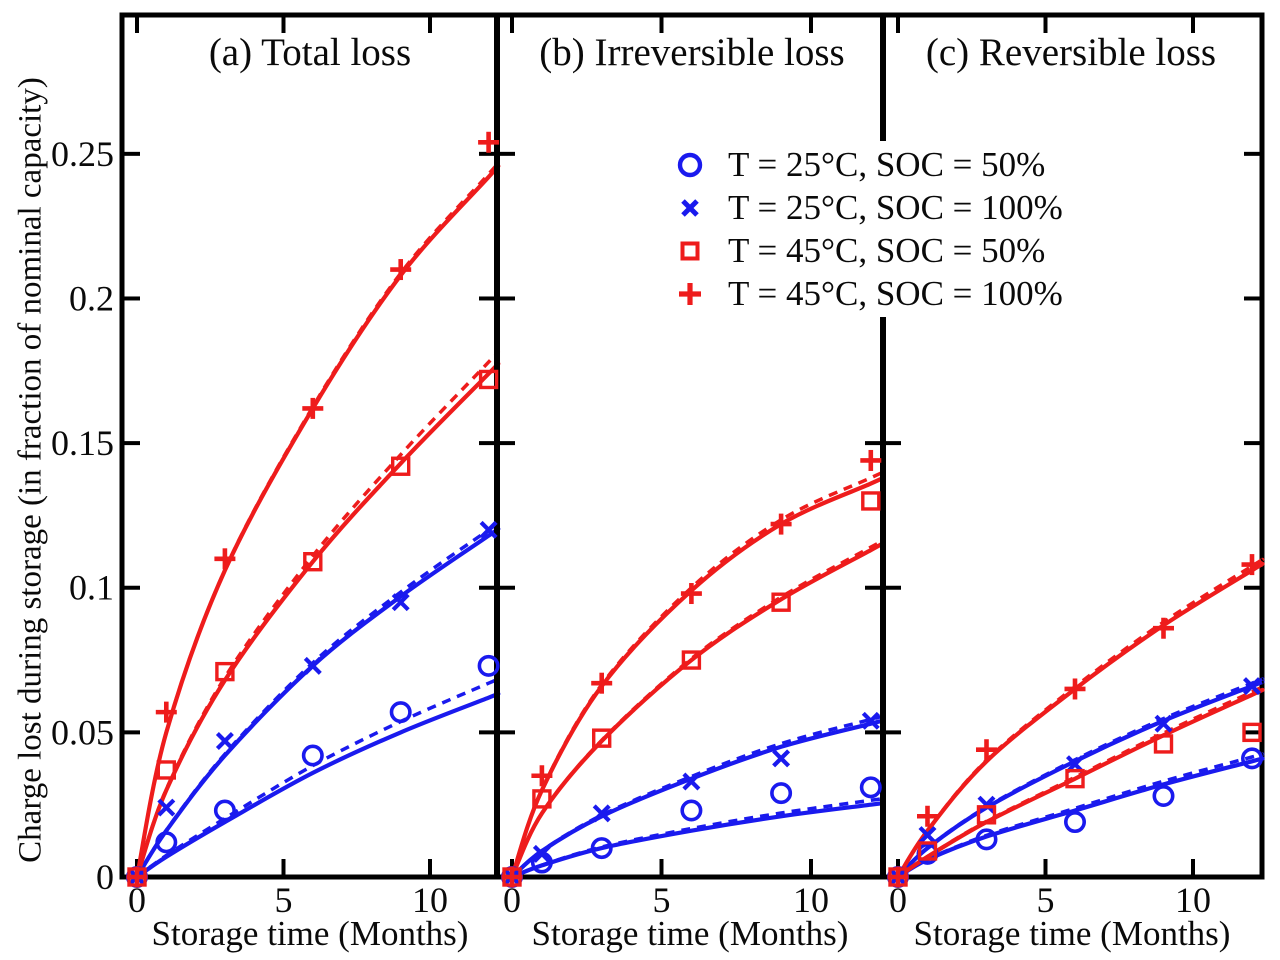 This screenshot has height=960, width=1280. What do you see at coordinates (310, 52) in the screenshot?
I see `panel-a-title: (a) Total loss` at bounding box center [310, 52].